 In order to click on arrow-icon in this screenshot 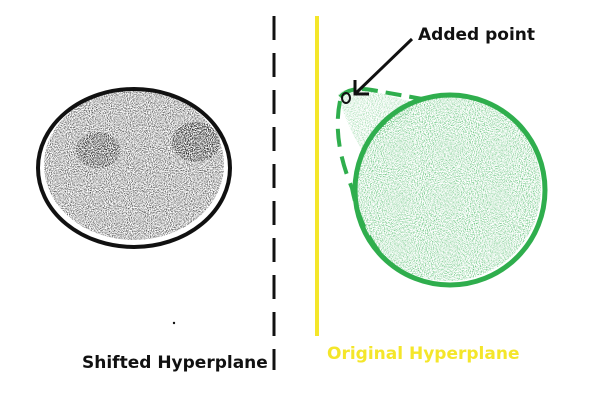, I will do `click(383, 66)`.